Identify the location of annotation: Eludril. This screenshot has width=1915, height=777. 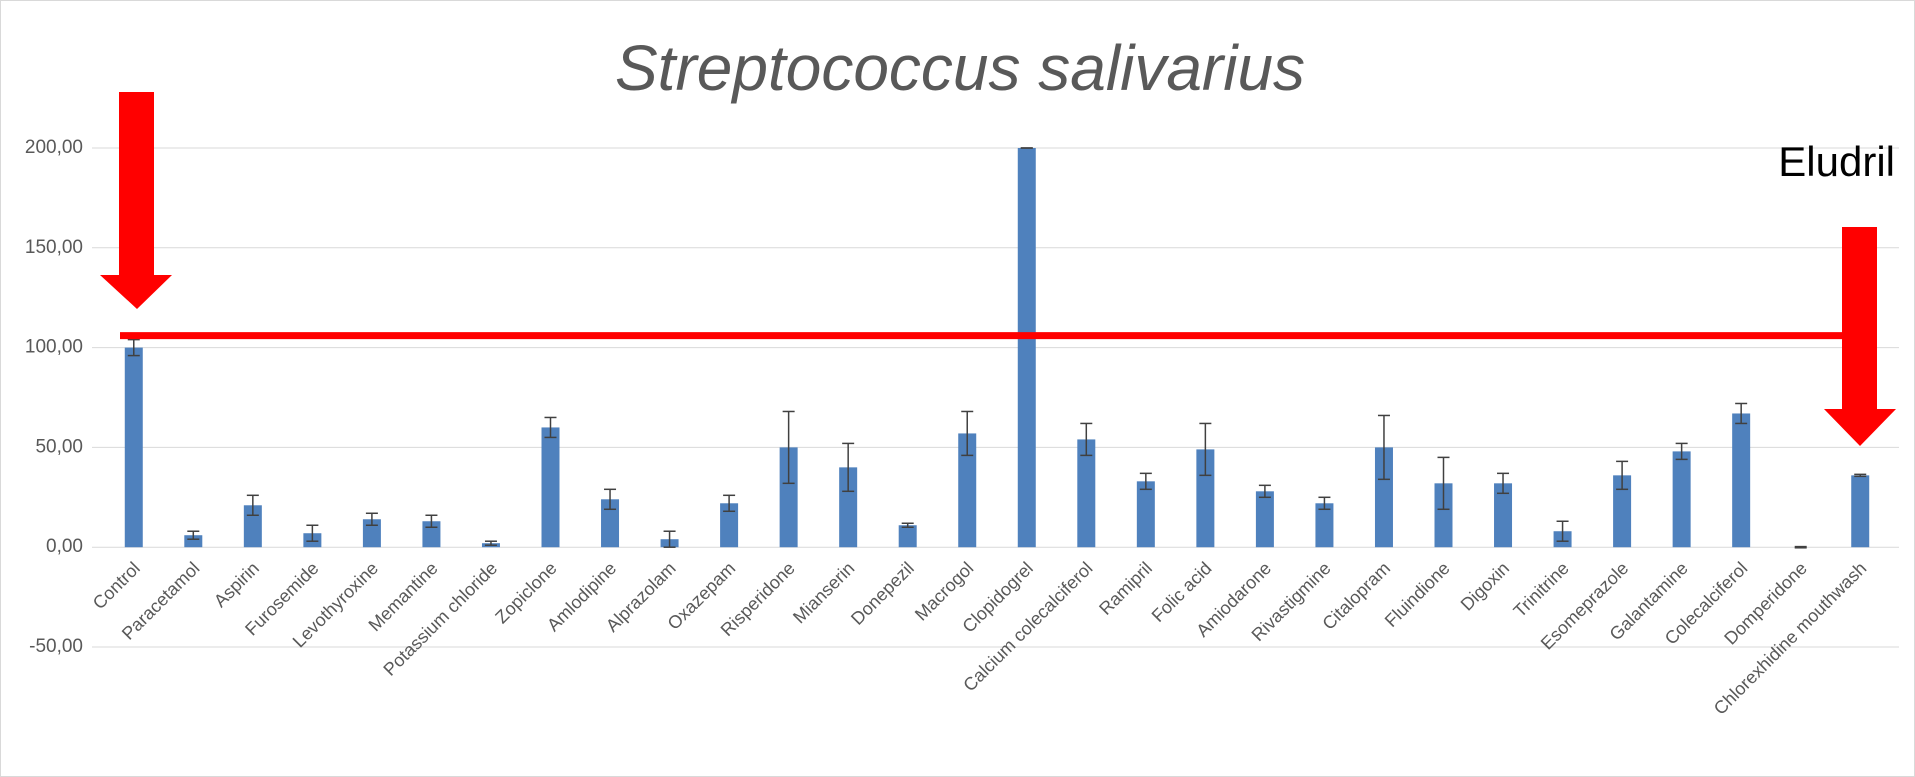
(1836, 161).